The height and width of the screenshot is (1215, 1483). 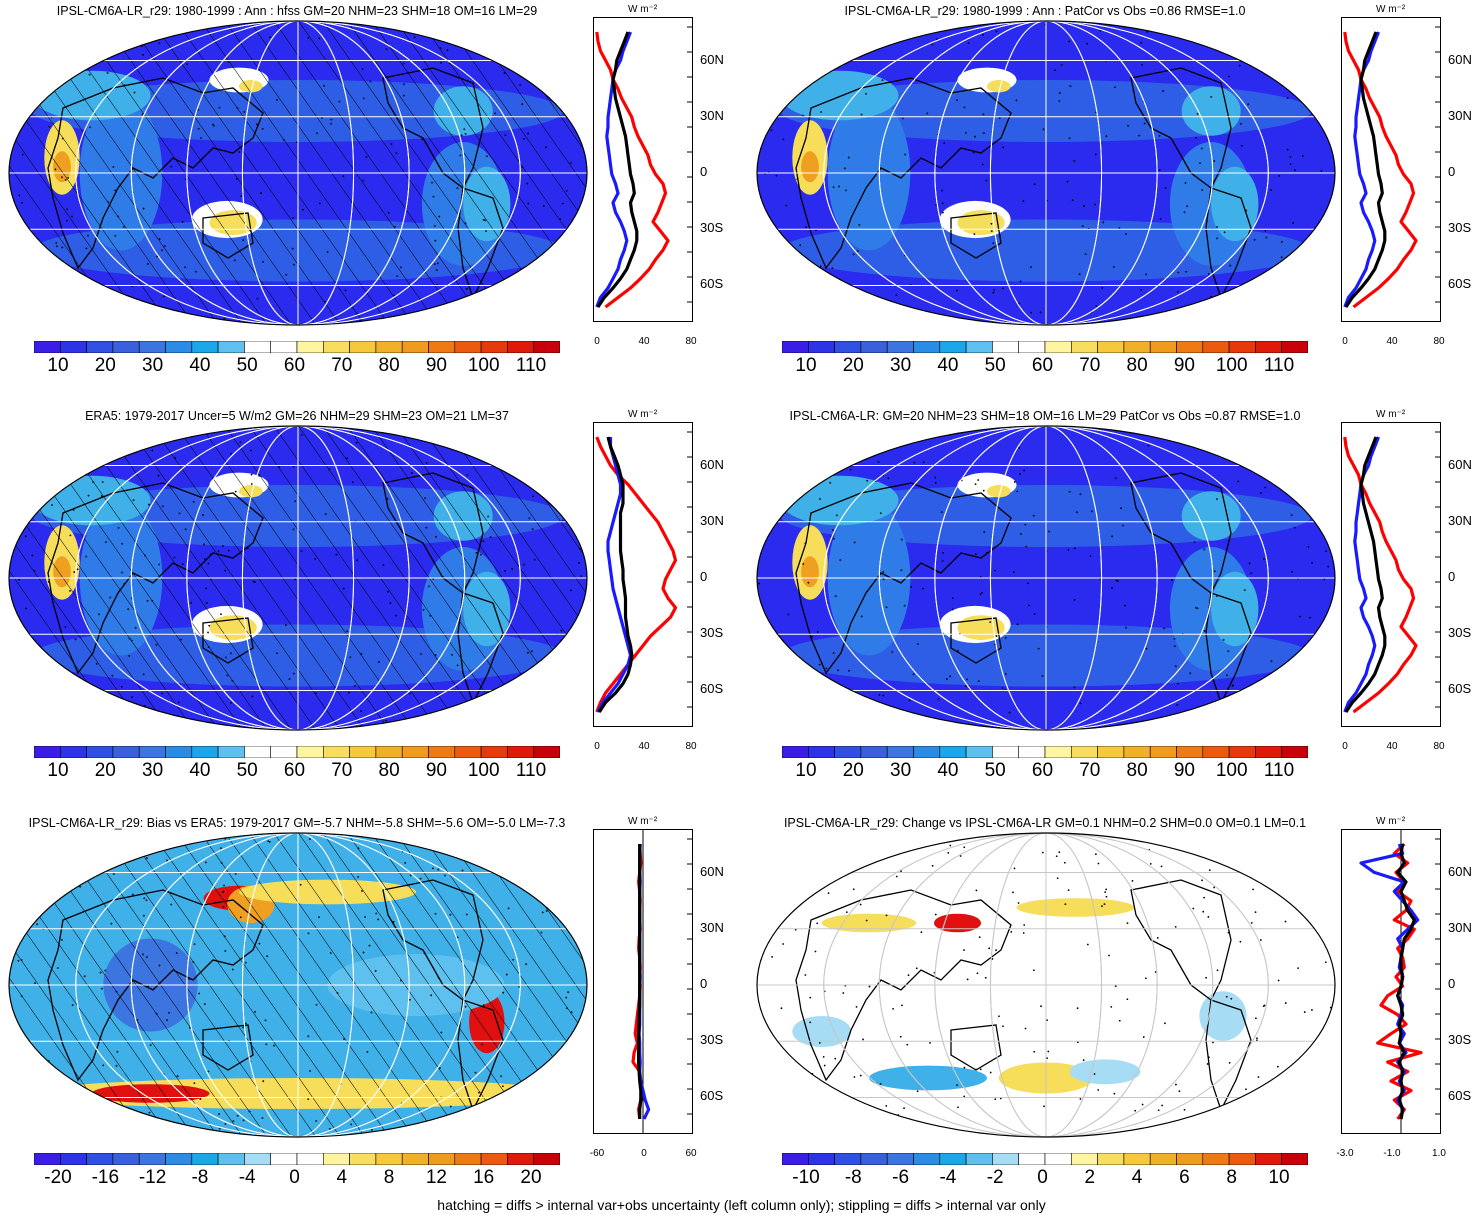 What do you see at coordinates (1345, 1153) in the screenshot?
I see `profile-x-tick-label: -3.0` at bounding box center [1345, 1153].